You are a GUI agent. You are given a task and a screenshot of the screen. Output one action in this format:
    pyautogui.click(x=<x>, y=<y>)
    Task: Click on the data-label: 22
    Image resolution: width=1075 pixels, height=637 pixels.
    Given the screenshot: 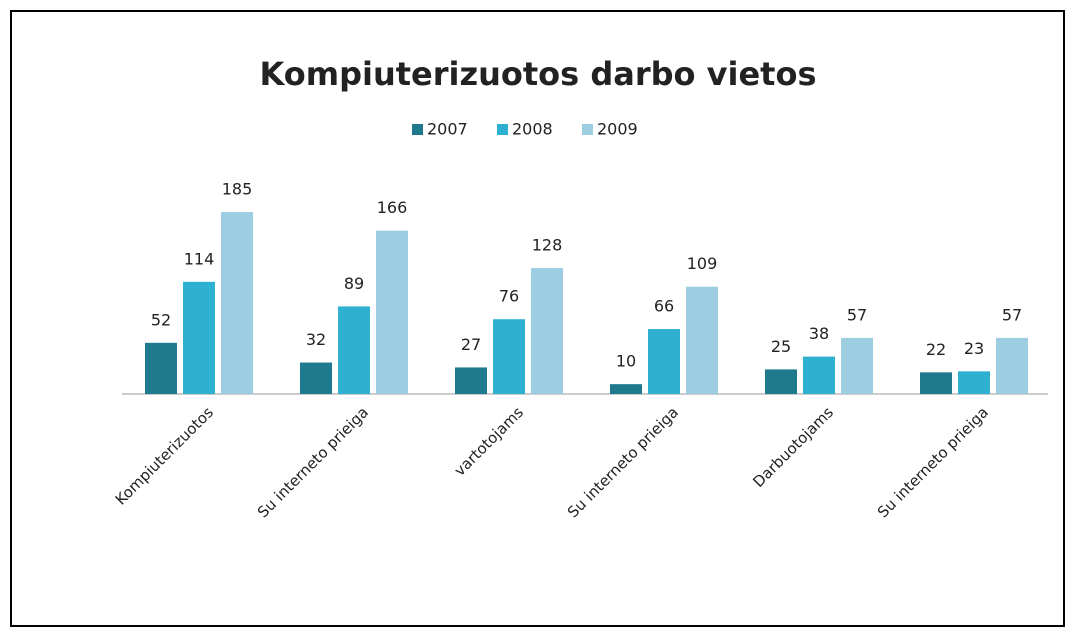 What is the action you would take?
    pyautogui.click(x=936, y=349)
    